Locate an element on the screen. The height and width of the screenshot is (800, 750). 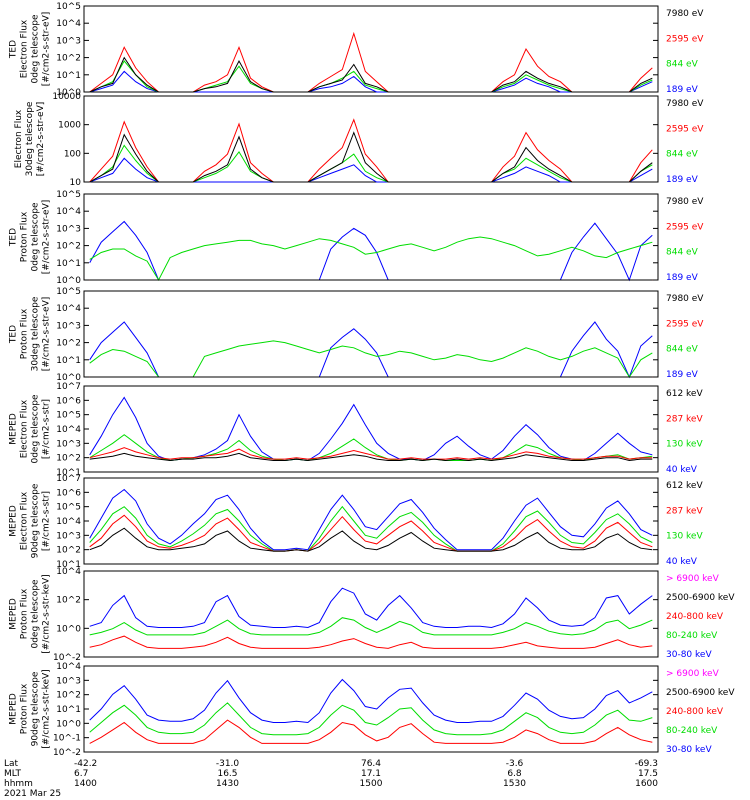
x-tick-mlt: 17.5 is located at coordinates (648, 774).